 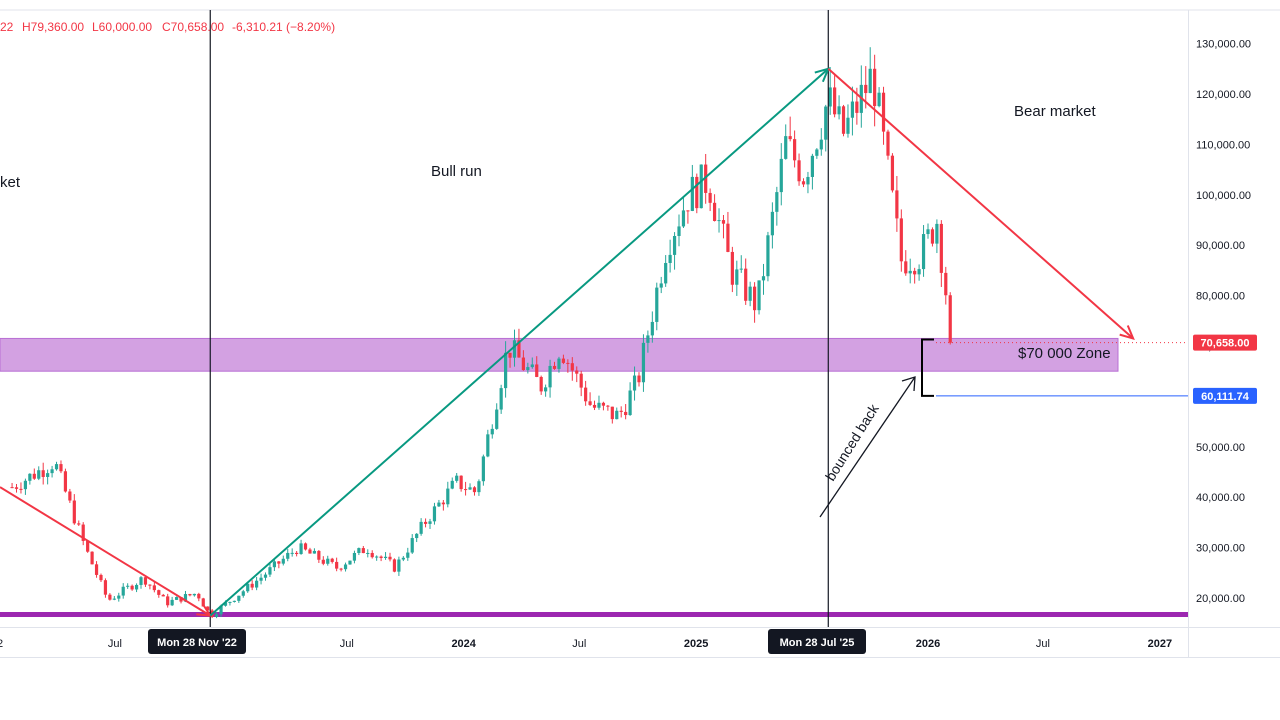 I want to click on vline-tag-1: Mon 28 Nov '22, so click(x=197, y=641).